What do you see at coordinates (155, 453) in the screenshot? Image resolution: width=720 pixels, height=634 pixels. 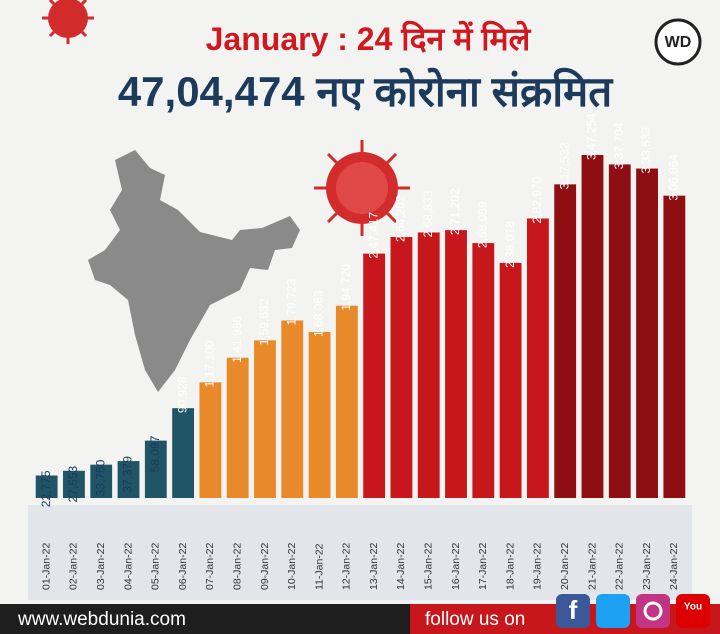 I see `value-label: 58,097` at bounding box center [155, 453].